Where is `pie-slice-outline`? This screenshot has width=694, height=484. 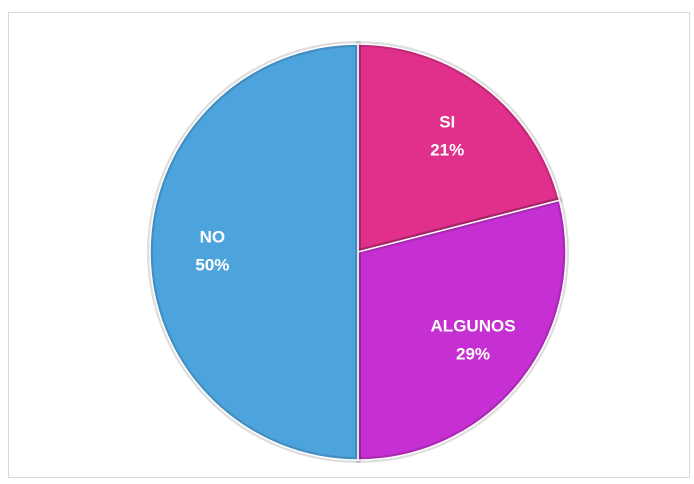
pie-slice-outline is located at coordinates (459, 148).